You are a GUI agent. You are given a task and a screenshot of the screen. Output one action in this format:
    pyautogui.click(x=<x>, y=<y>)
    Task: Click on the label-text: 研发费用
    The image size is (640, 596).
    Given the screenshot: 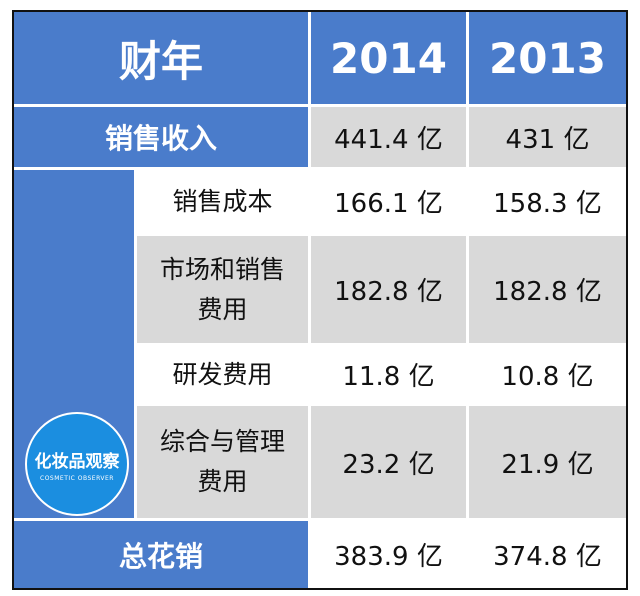 What is the action you would take?
    pyautogui.click(x=222, y=374)
    